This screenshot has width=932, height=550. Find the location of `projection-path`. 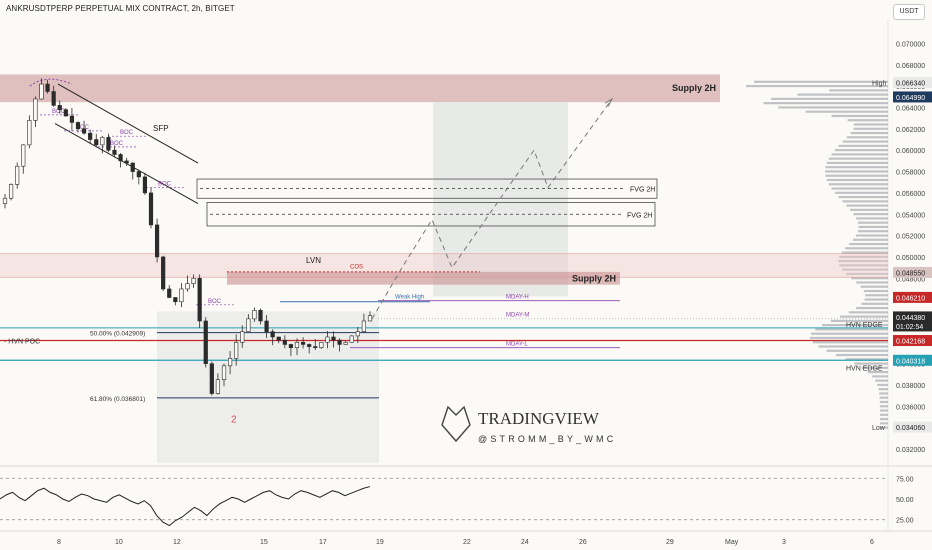

projection-path is located at coordinates (492, 209).